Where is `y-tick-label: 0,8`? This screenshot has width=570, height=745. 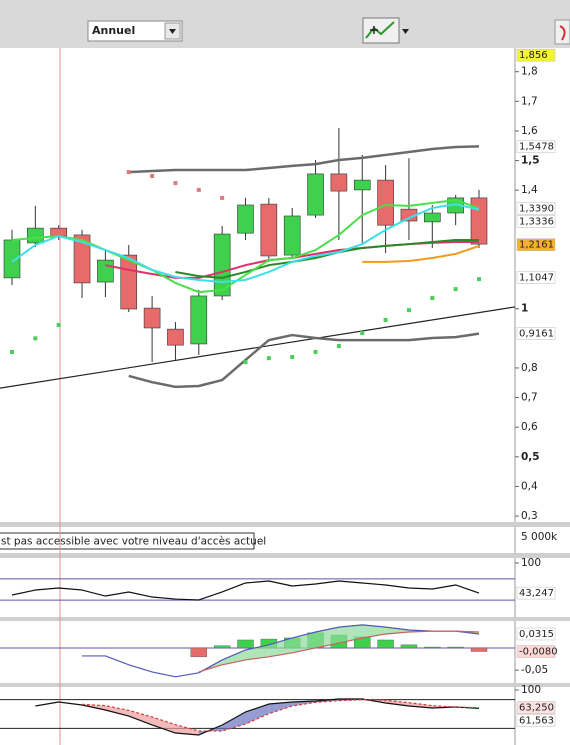 y-tick-label: 0,8 is located at coordinates (529, 368).